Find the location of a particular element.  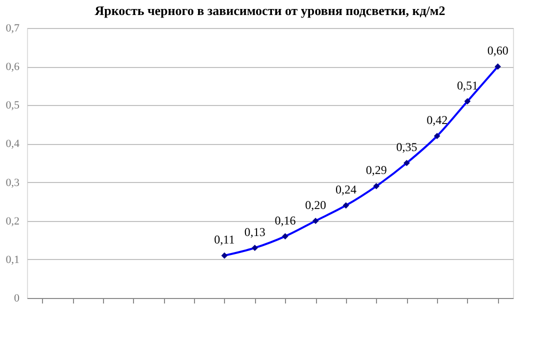

data-label: 0,60 is located at coordinates (497, 51).